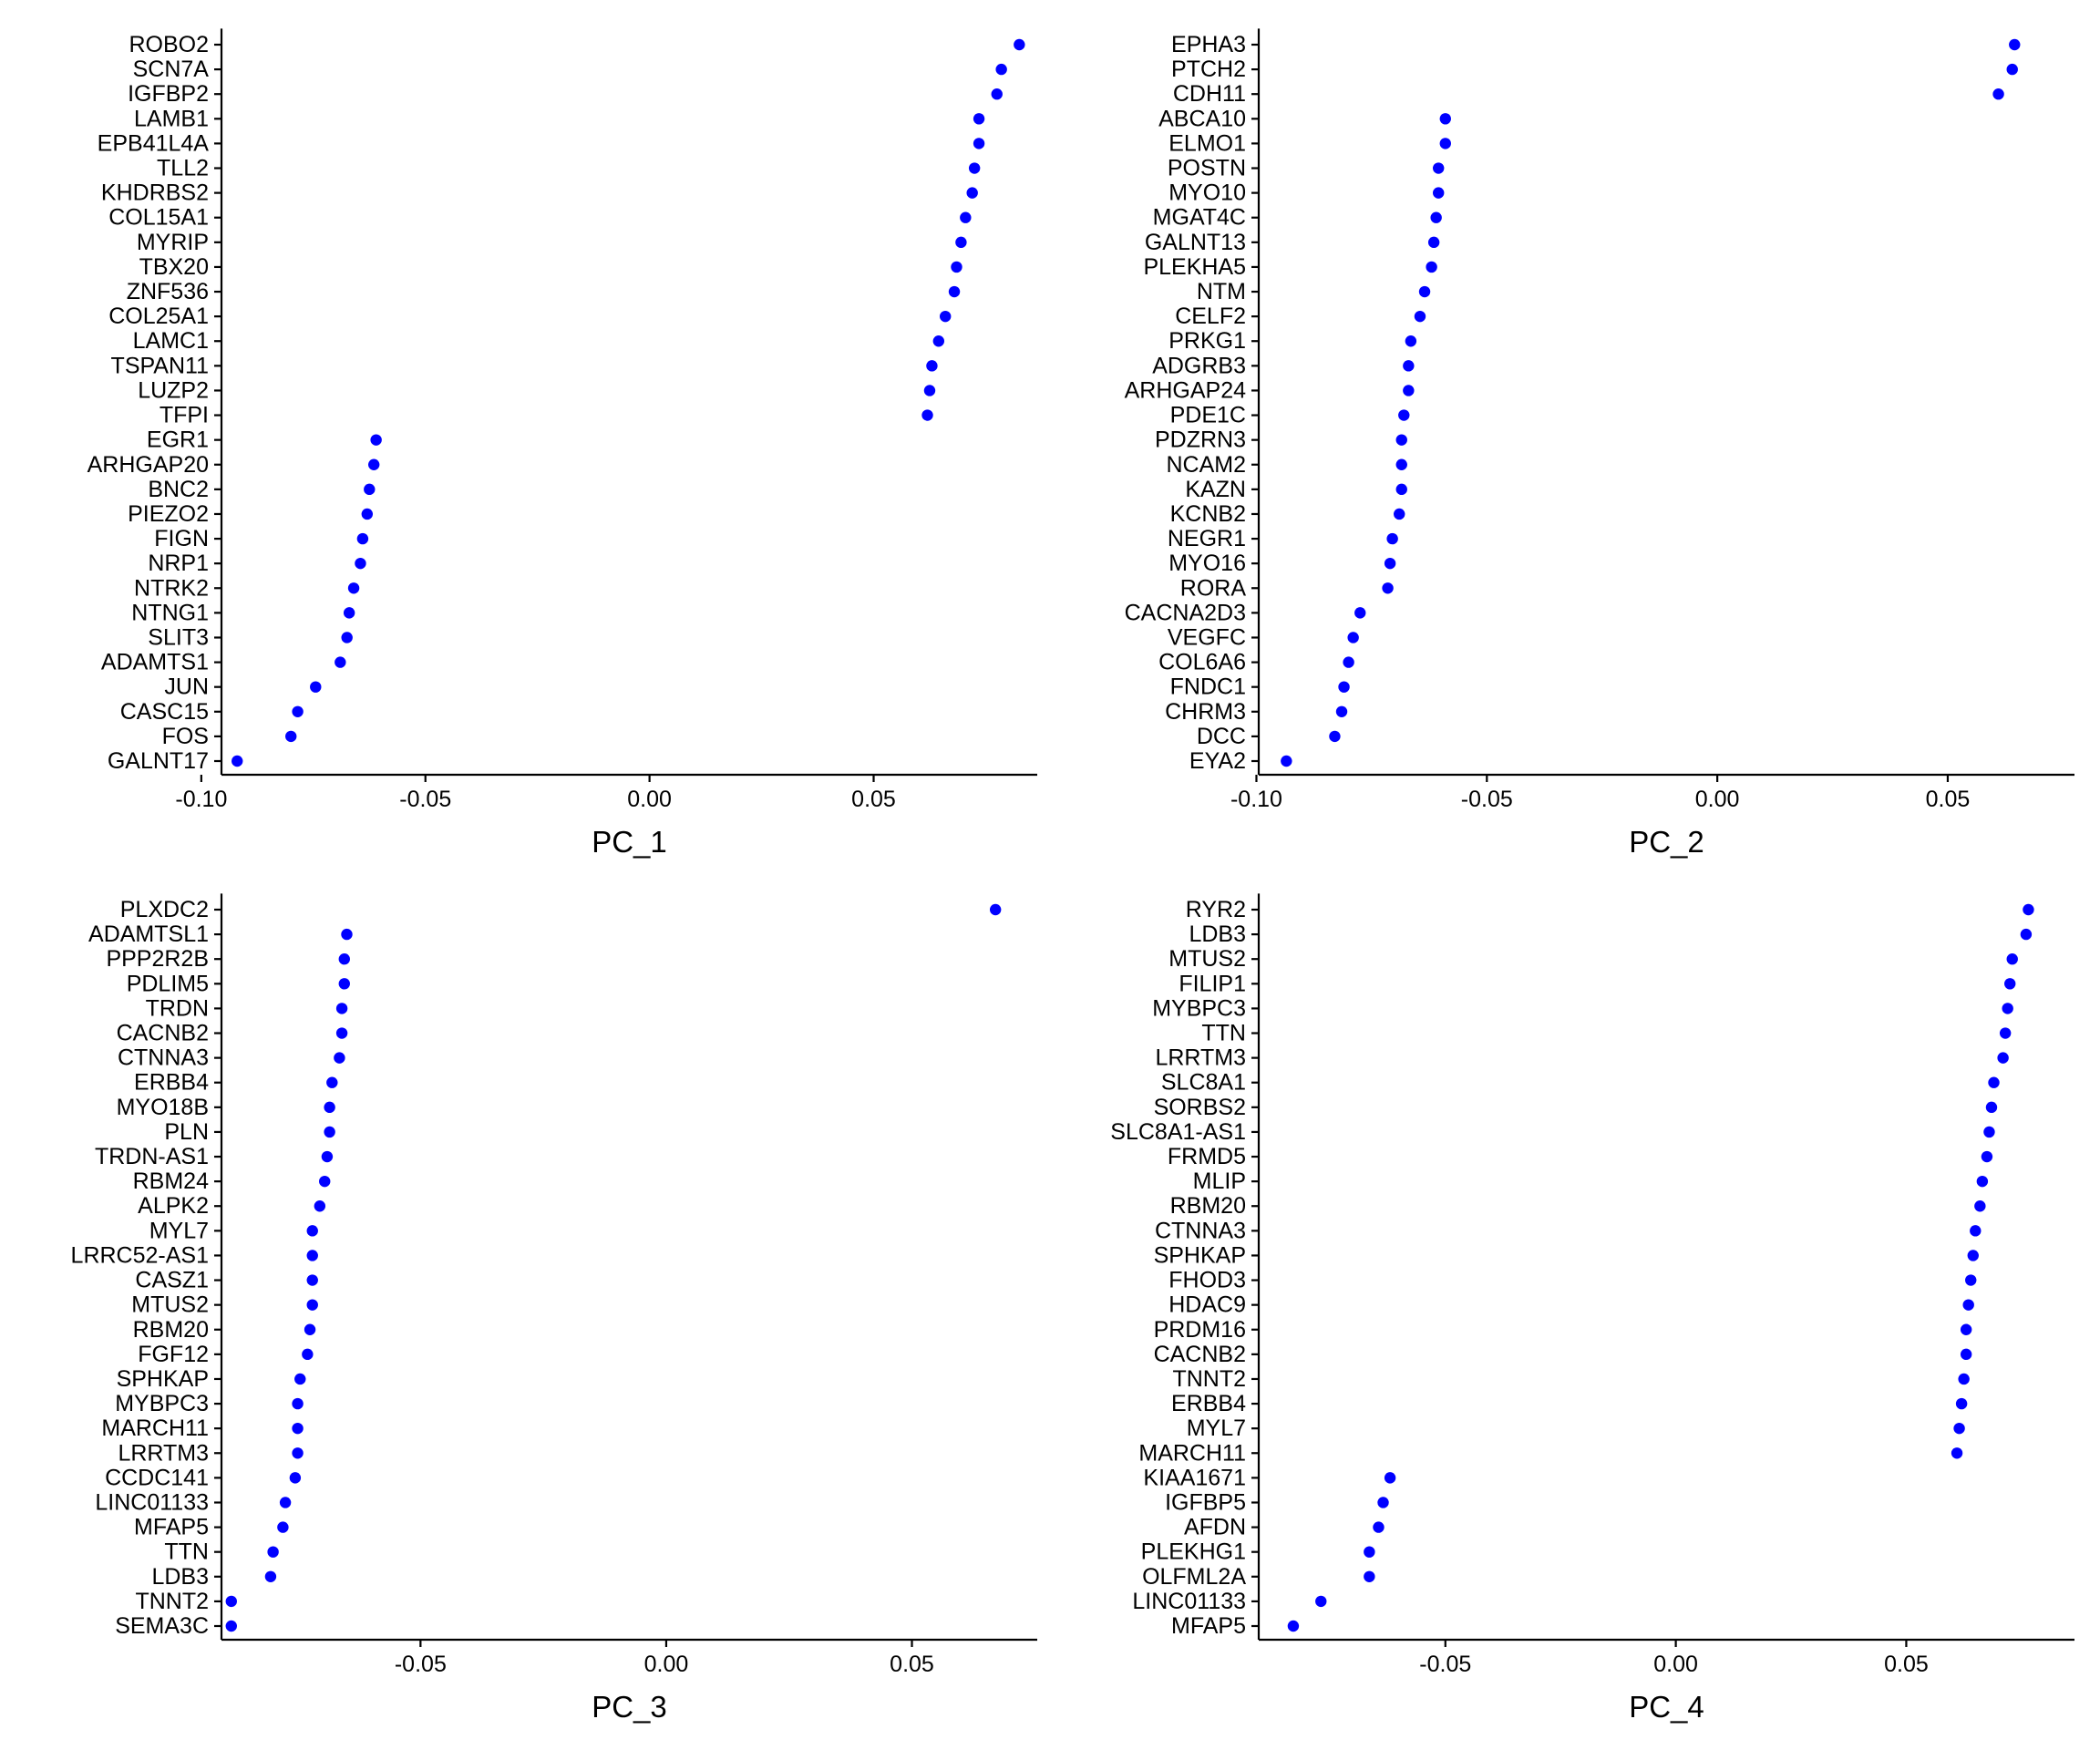 The width and height of the screenshot is (2100, 1750). I want to click on gene-label: ZNF536, so click(168, 291).